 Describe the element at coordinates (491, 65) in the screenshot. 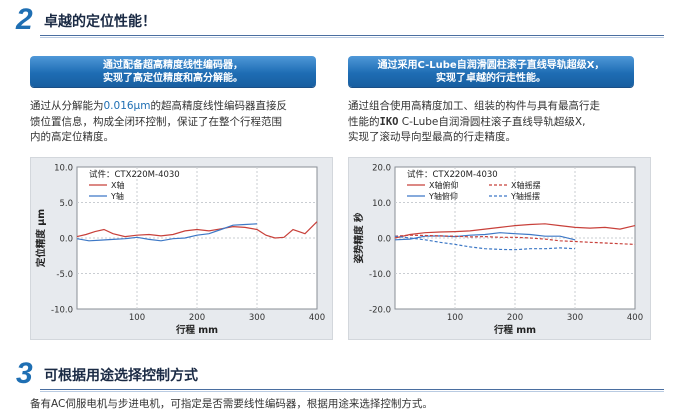

I see `banner-line: 通过采用C-Lube自润滑圆柱滚子直线导轨超级X，` at that location.